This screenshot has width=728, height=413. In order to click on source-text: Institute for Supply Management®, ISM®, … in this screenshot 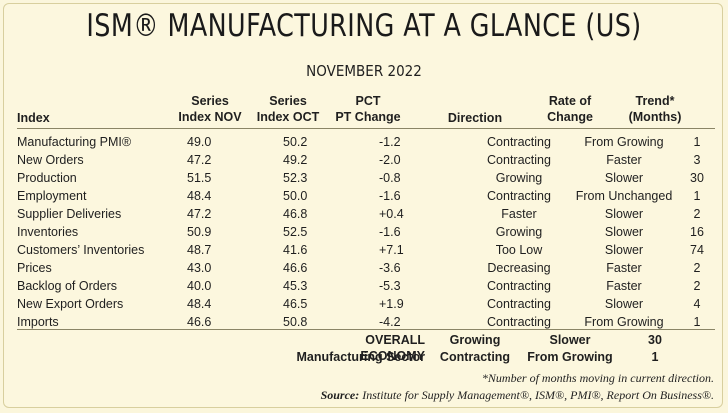, I will do `click(538, 395)`.